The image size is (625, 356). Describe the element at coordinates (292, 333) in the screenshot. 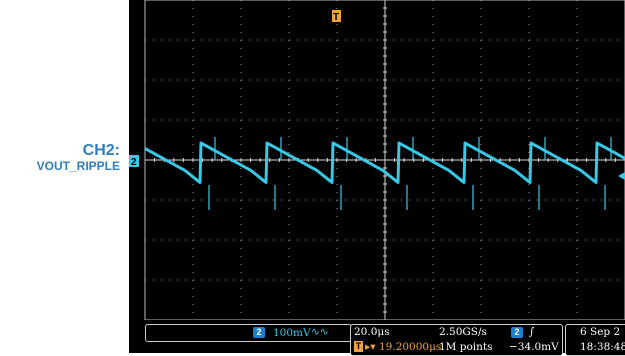

I see `vertical-scale: 100mV` at that location.